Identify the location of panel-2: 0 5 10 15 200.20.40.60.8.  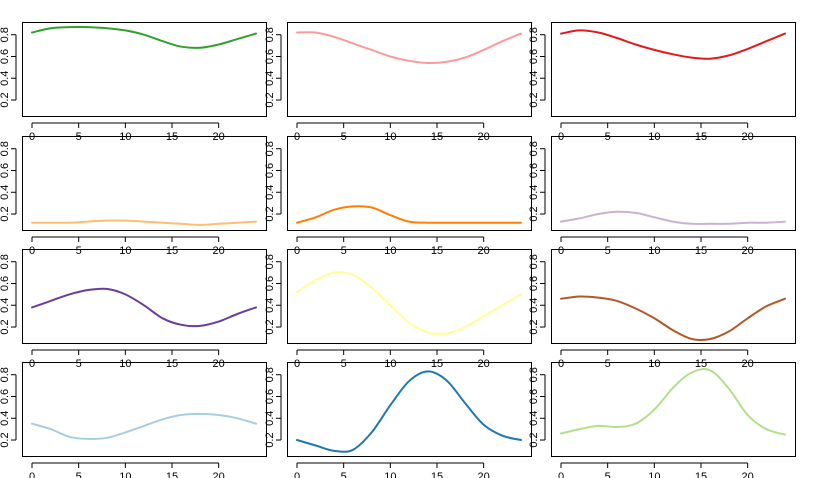
(398, 82).